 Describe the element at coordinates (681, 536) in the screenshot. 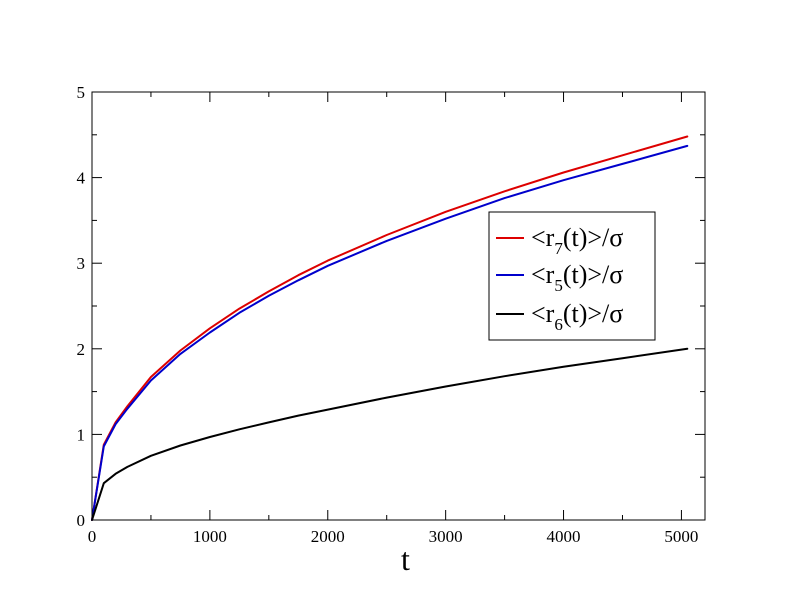

I see `x-tick-label: 5000` at that location.